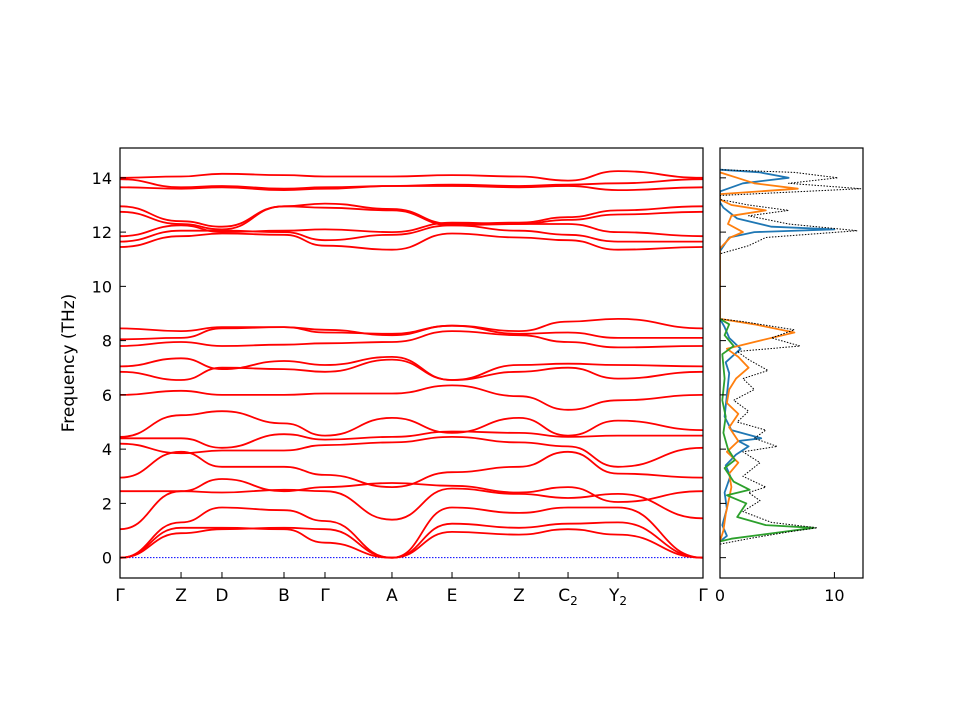 This screenshot has height=720, width=960. I want to click on k-point-label: D, so click(221, 596).